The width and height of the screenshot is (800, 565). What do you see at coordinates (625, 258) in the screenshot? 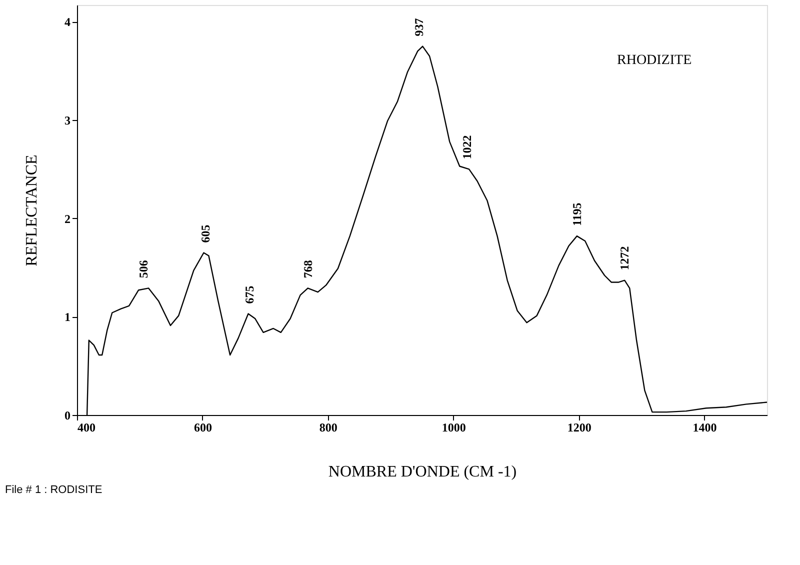
I see `annotation: 1272` at bounding box center [625, 258].